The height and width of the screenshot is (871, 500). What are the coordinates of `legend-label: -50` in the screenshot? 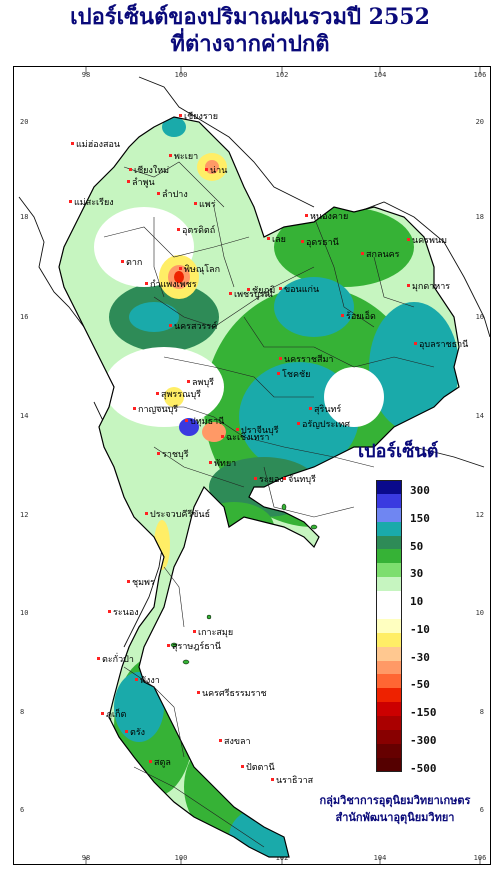 It's located at (420, 685).